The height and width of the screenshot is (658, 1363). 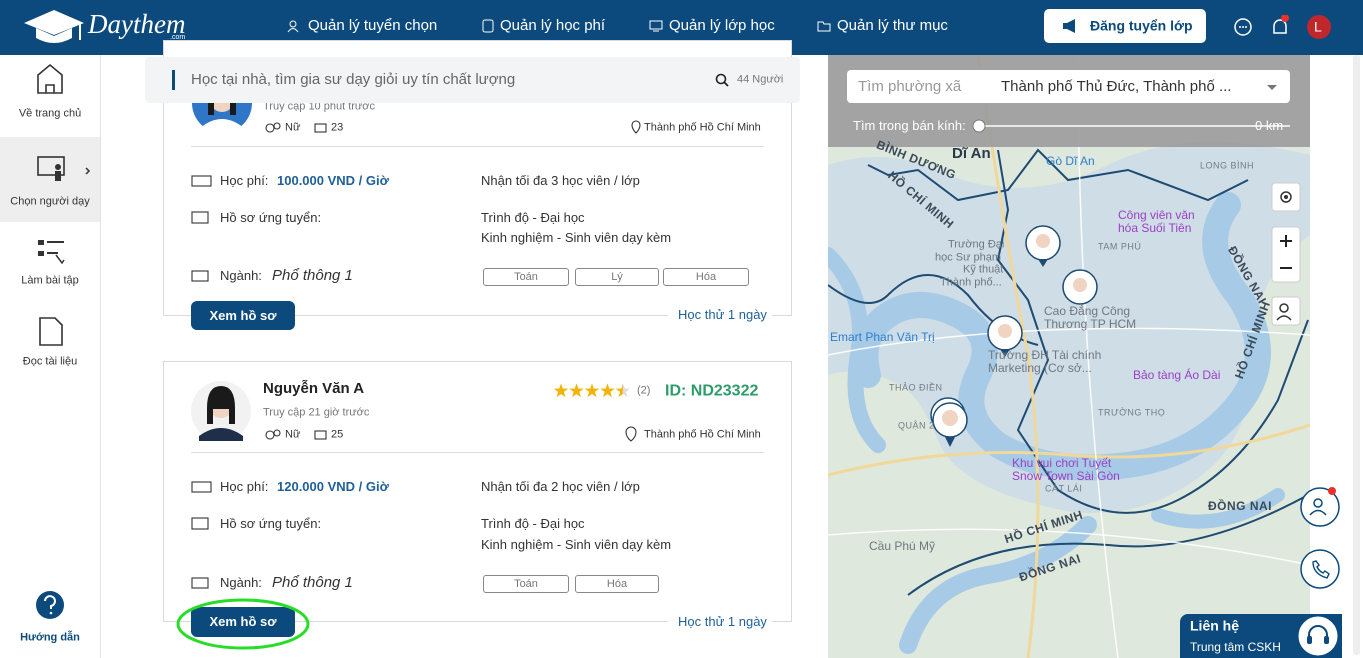 What do you see at coordinates (50, 201) in the screenshot?
I see `sidebar-item: Chọn người dạy` at bounding box center [50, 201].